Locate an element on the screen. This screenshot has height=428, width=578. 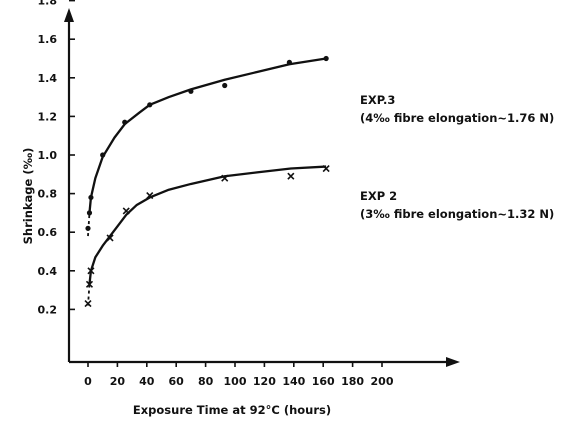
point-exp2-7-b is located at coordinates (291, 176).